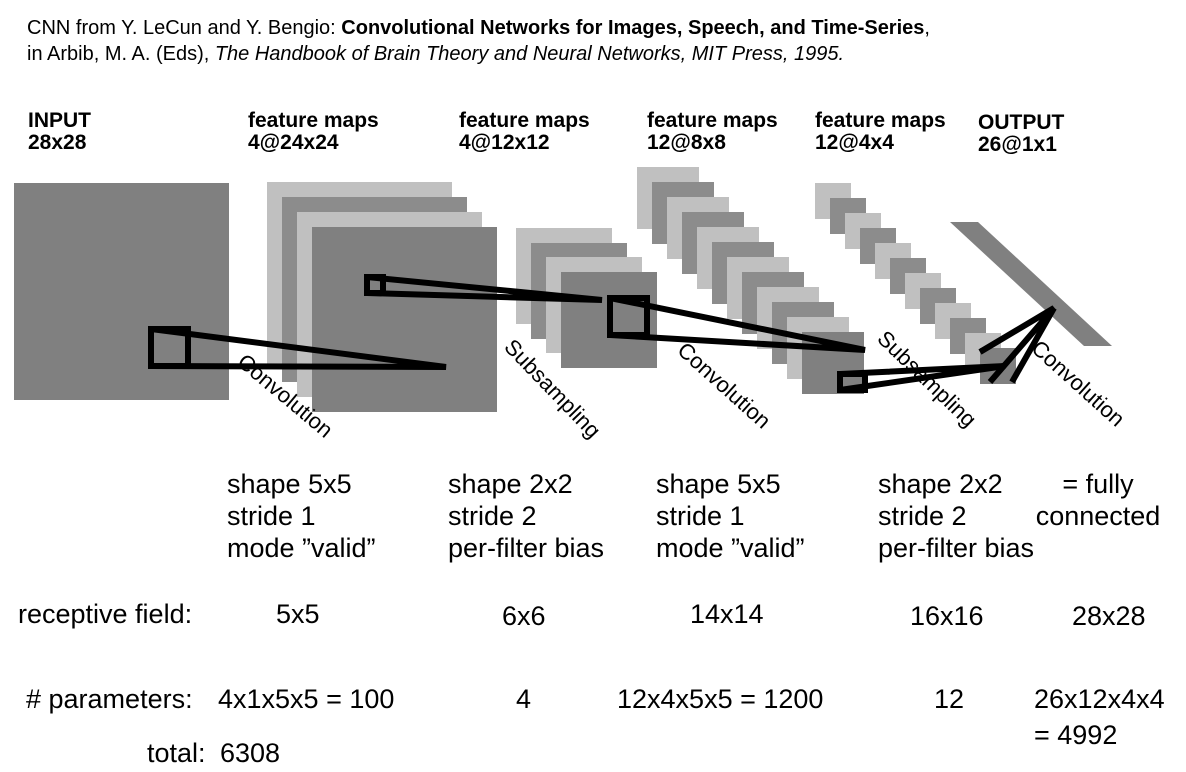 The height and width of the screenshot is (772, 1186). I want to click on layer-title: INPUT, so click(59, 120).